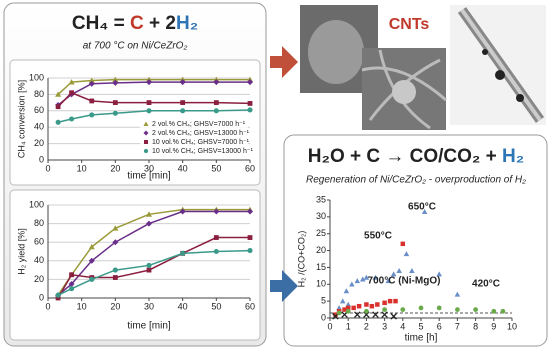 This screenshot has width=550, height=350. I want to click on title-part: CH₄ =, so click(101, 23).